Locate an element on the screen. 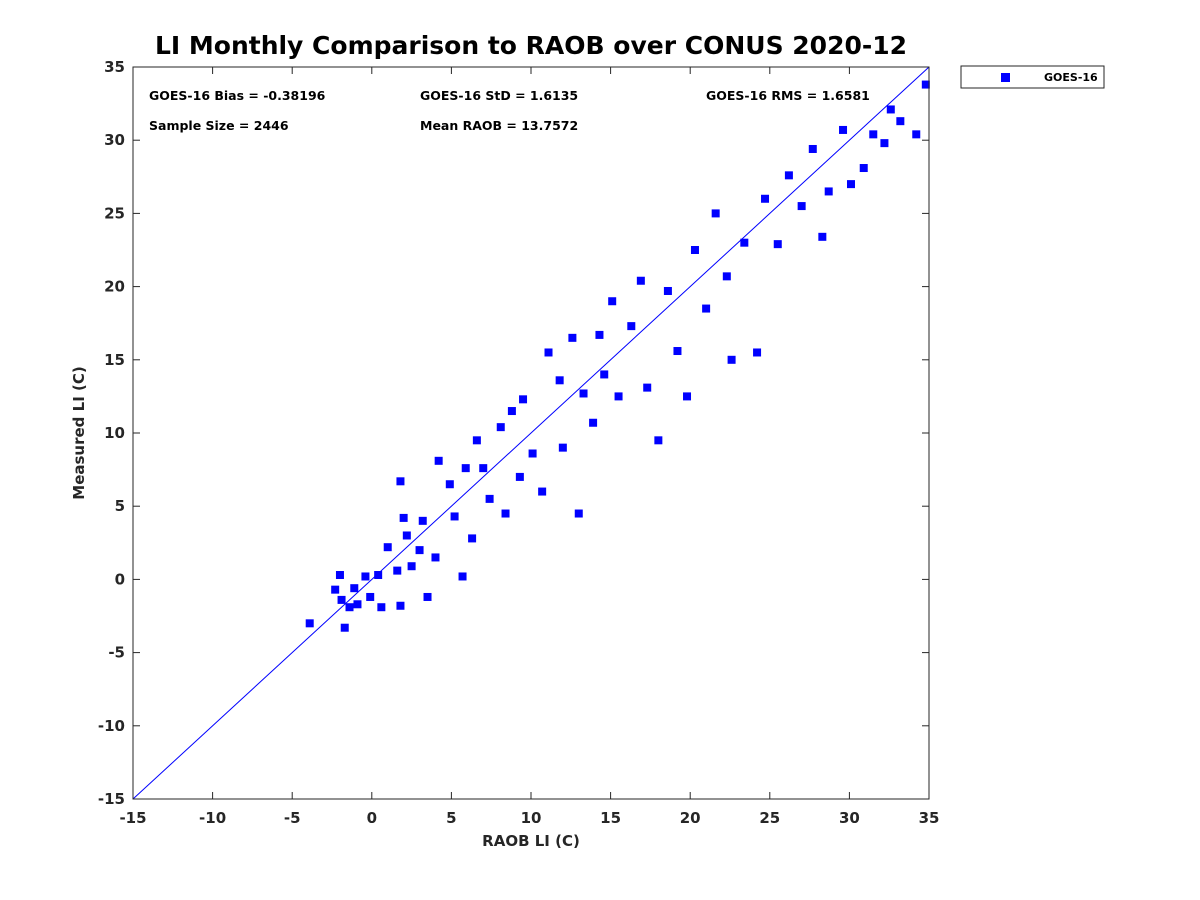  std-annotation: GOES-16 StD = 1.6135 is located at coordinates (499, 95).